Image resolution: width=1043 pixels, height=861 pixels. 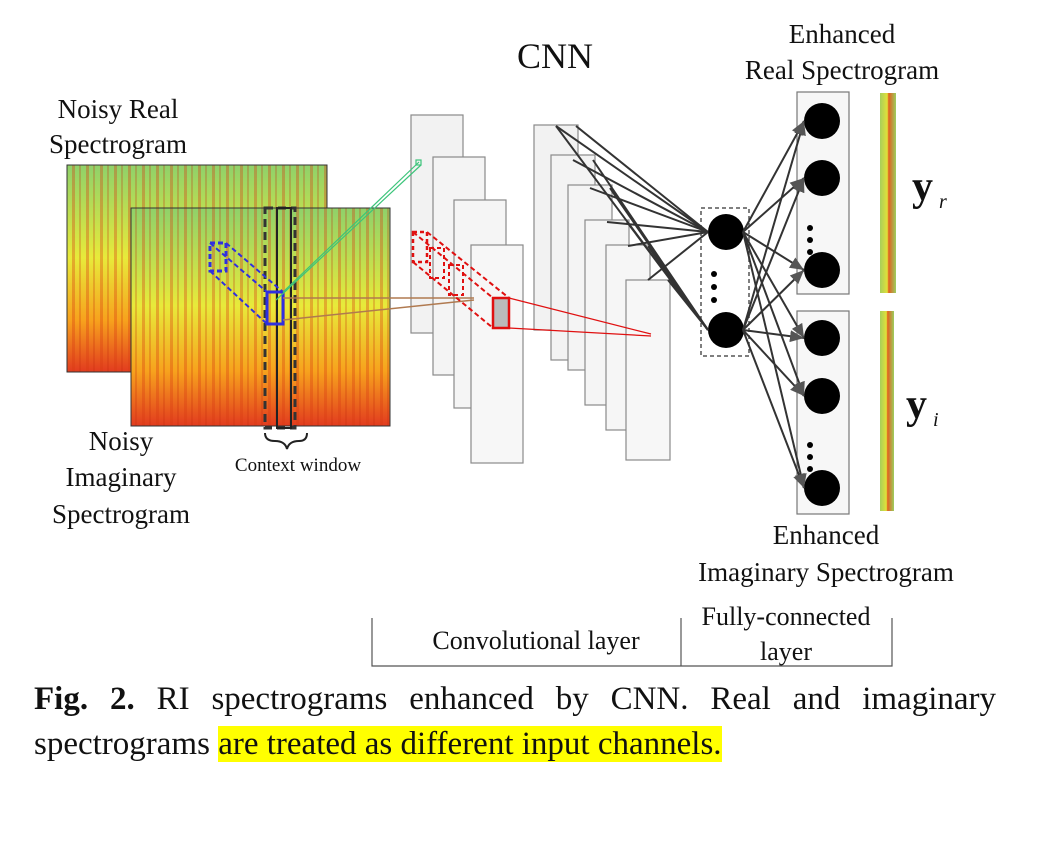 What do you see at coordinates (531, 283) in the screenshot?
I see `red-kernel` at bounding box center [531, 283].